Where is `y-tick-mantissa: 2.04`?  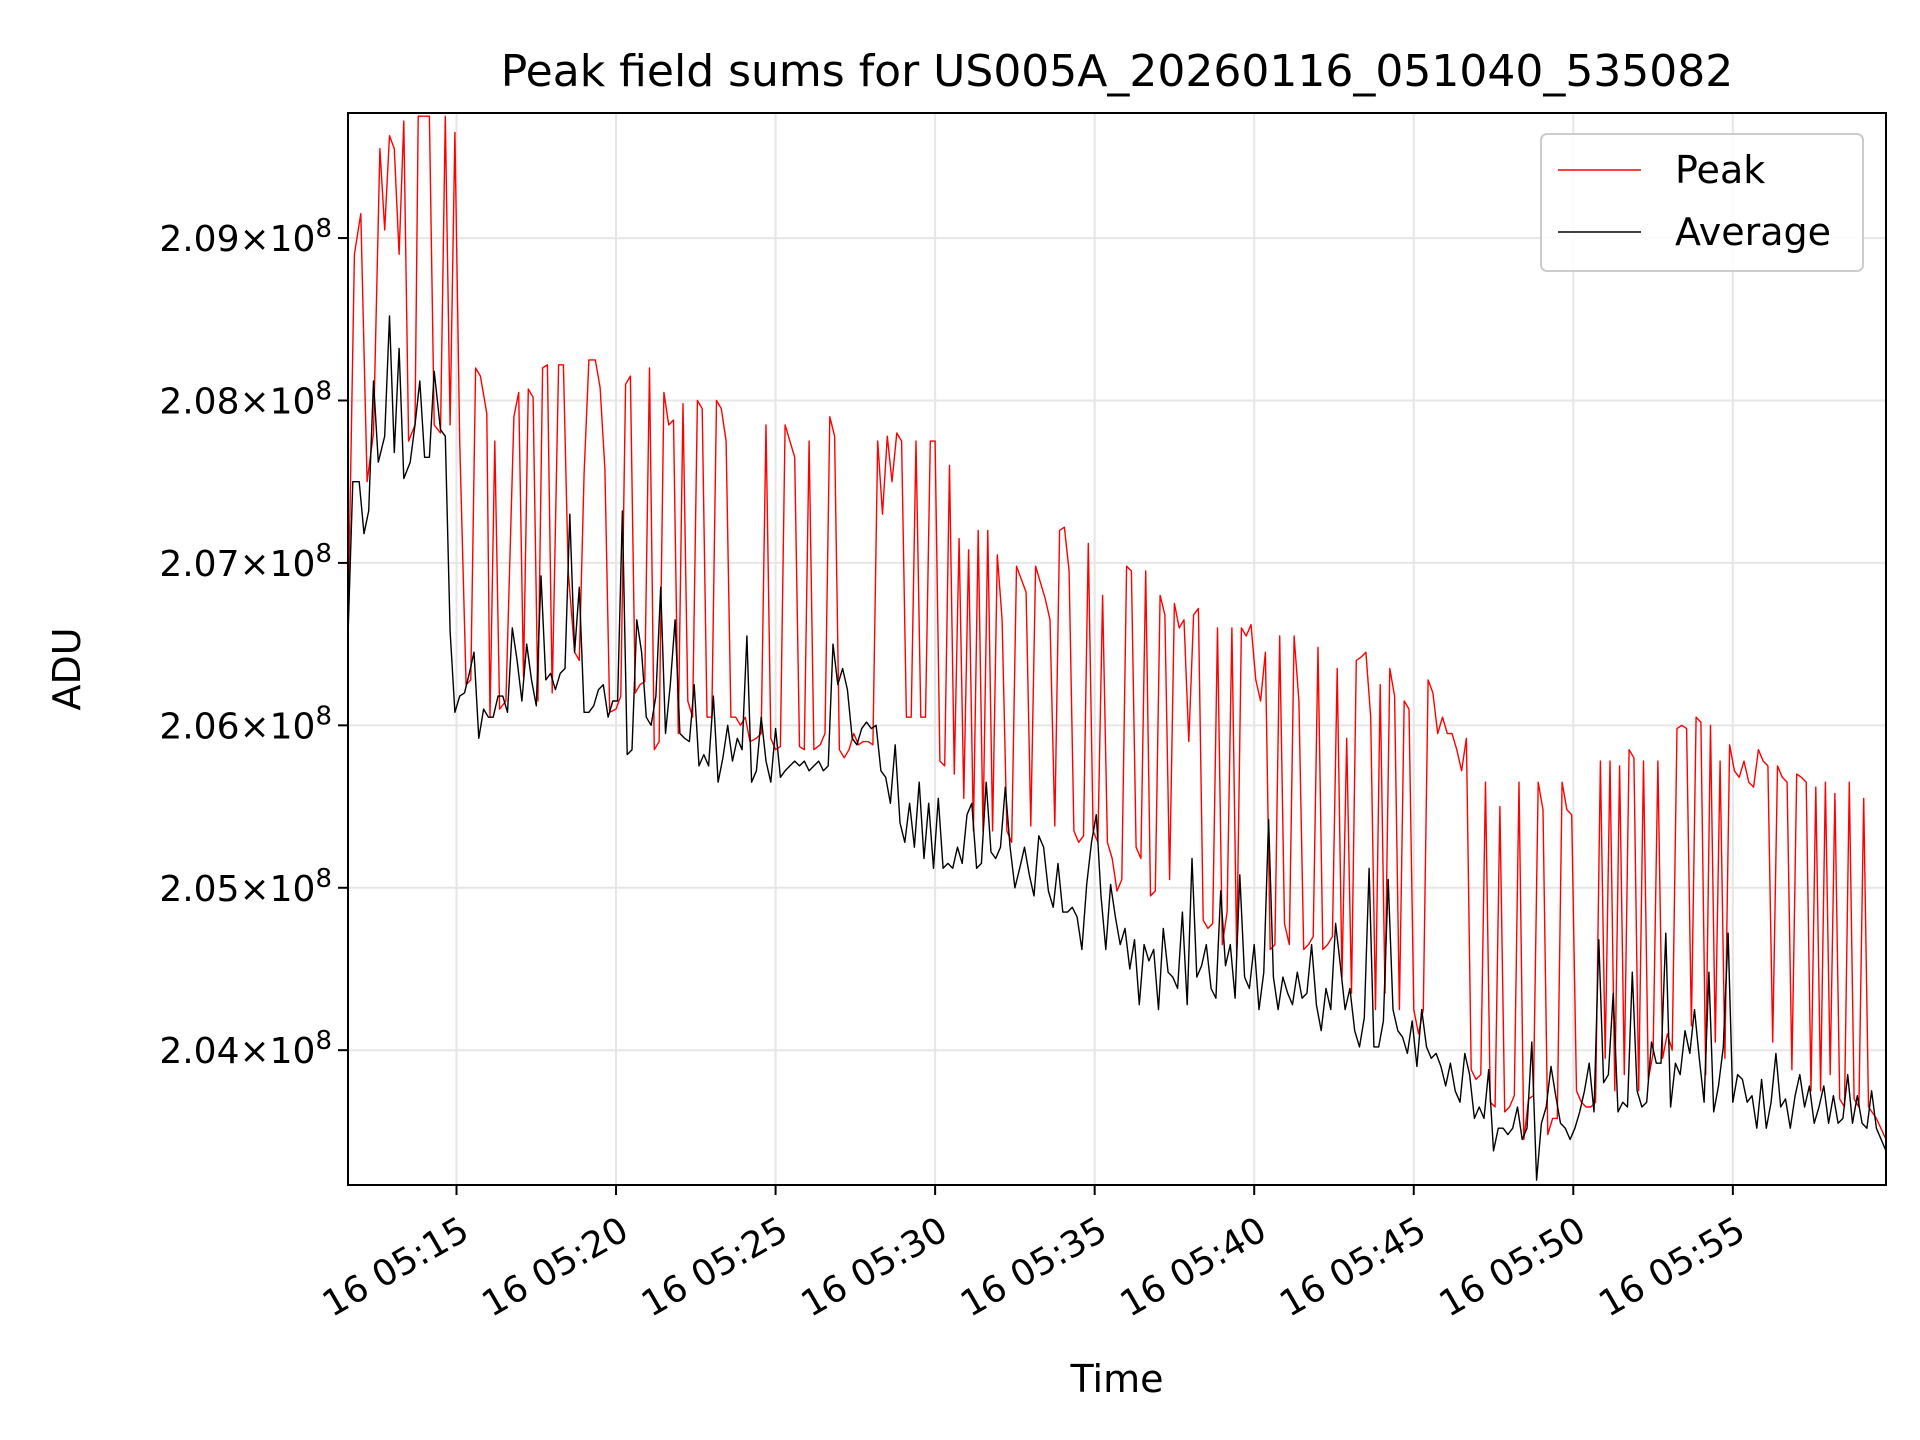
y-tick-mantissa: 2.04 is located at coordinates (199, 1051).